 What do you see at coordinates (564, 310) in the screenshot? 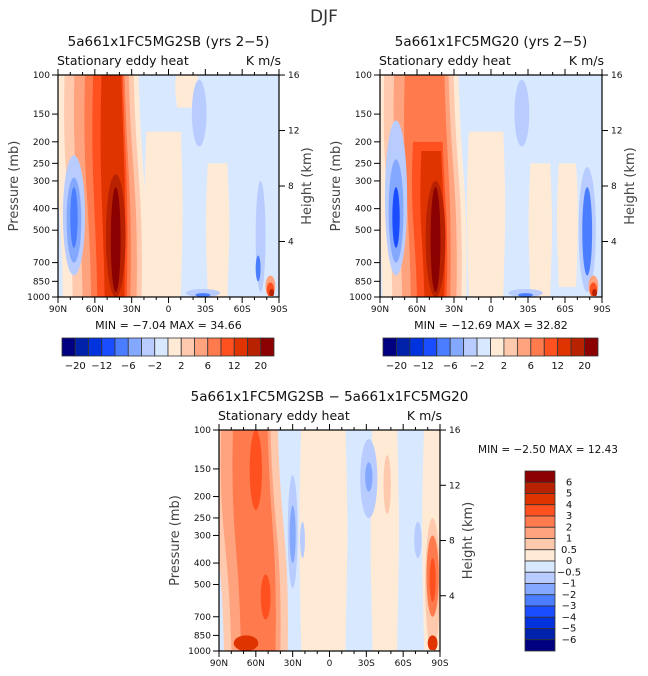
I see `x-tick-label: 60S` at bounding box center [564, 310].